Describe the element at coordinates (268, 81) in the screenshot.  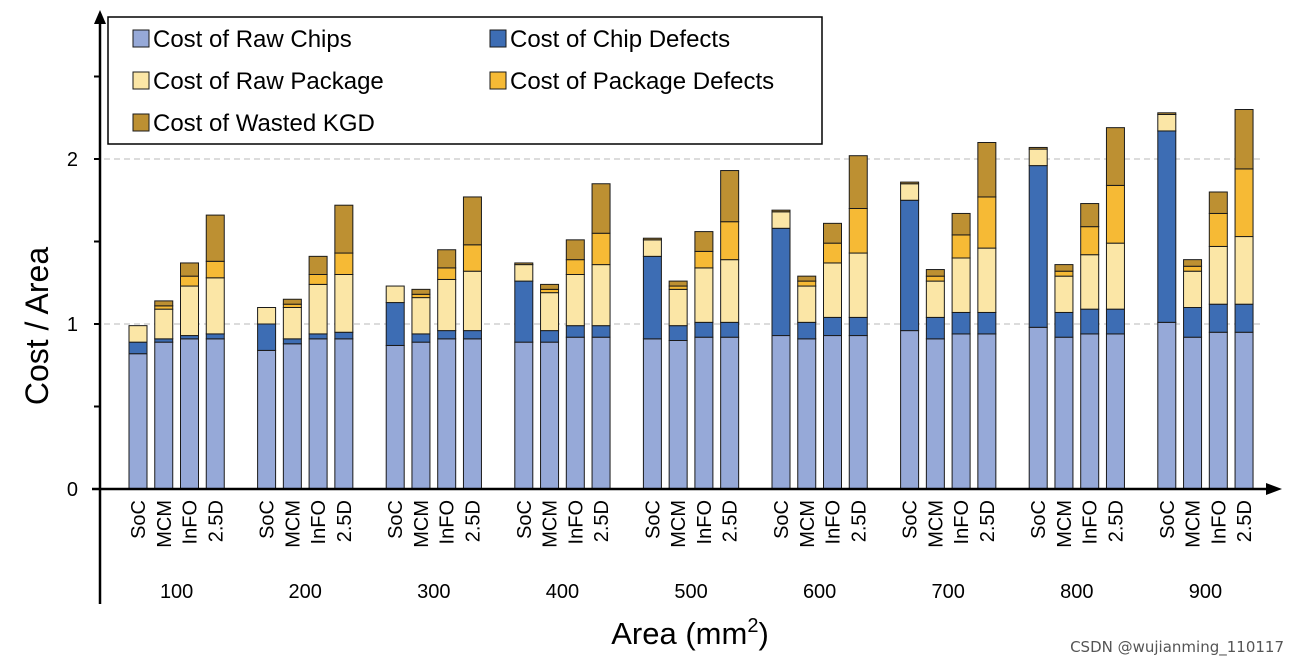
I see `legend-label: Cost of Raw Package` at that location.